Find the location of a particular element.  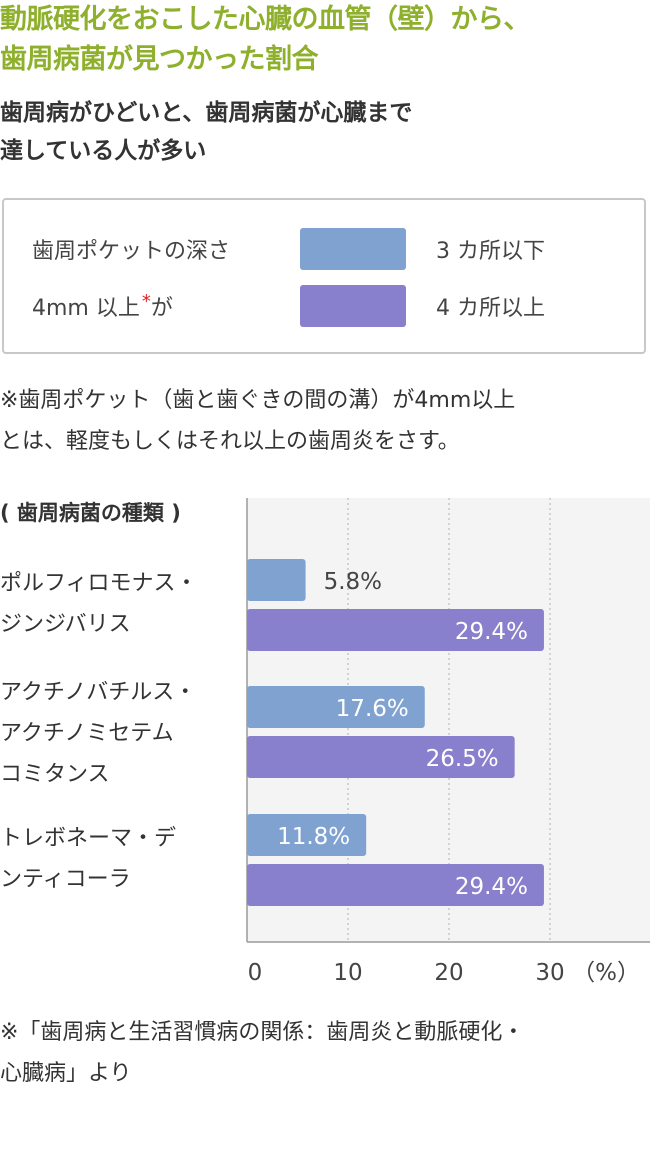

legend: 歯周ポケットの深さ 3 カ所以下 4mm 以上 *が 4 カ所以上 is located at coordinates (324, 276).